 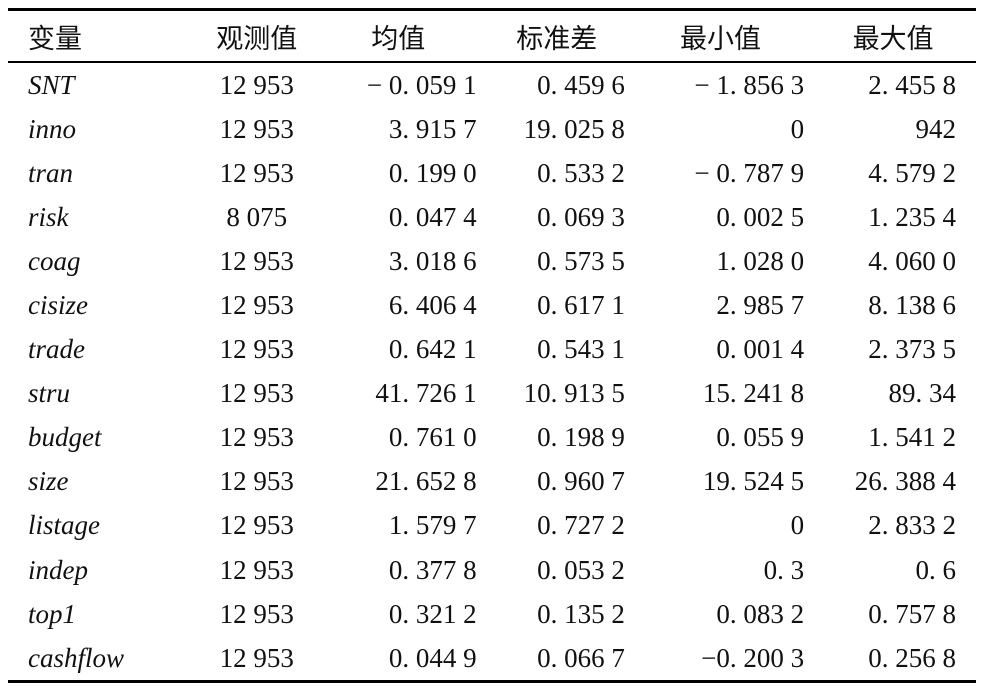 What do you see at coordinates (492, 570) in the screenshot?
I see `table-row: indep 12 953 0. 377 8 0. 053 2 0. 3 0. 6` at bounding box center [492, 570].